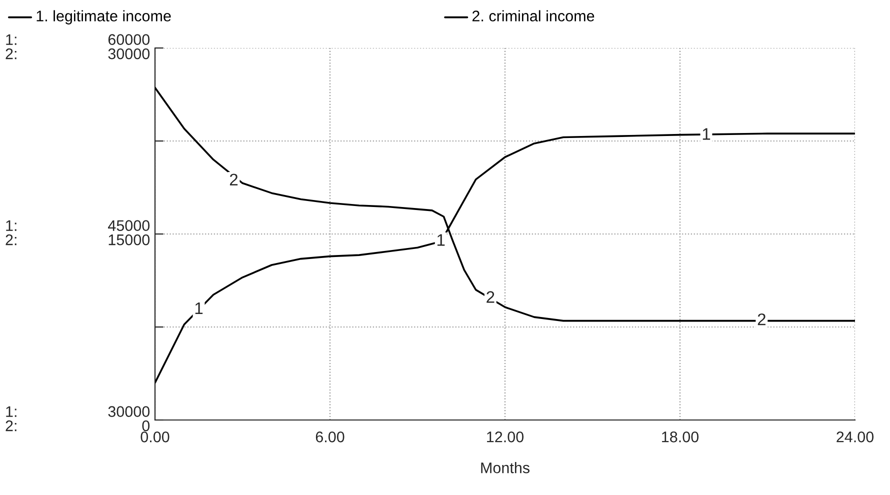  I want to click on y2-tick-label: 15000, so click(129, 240).